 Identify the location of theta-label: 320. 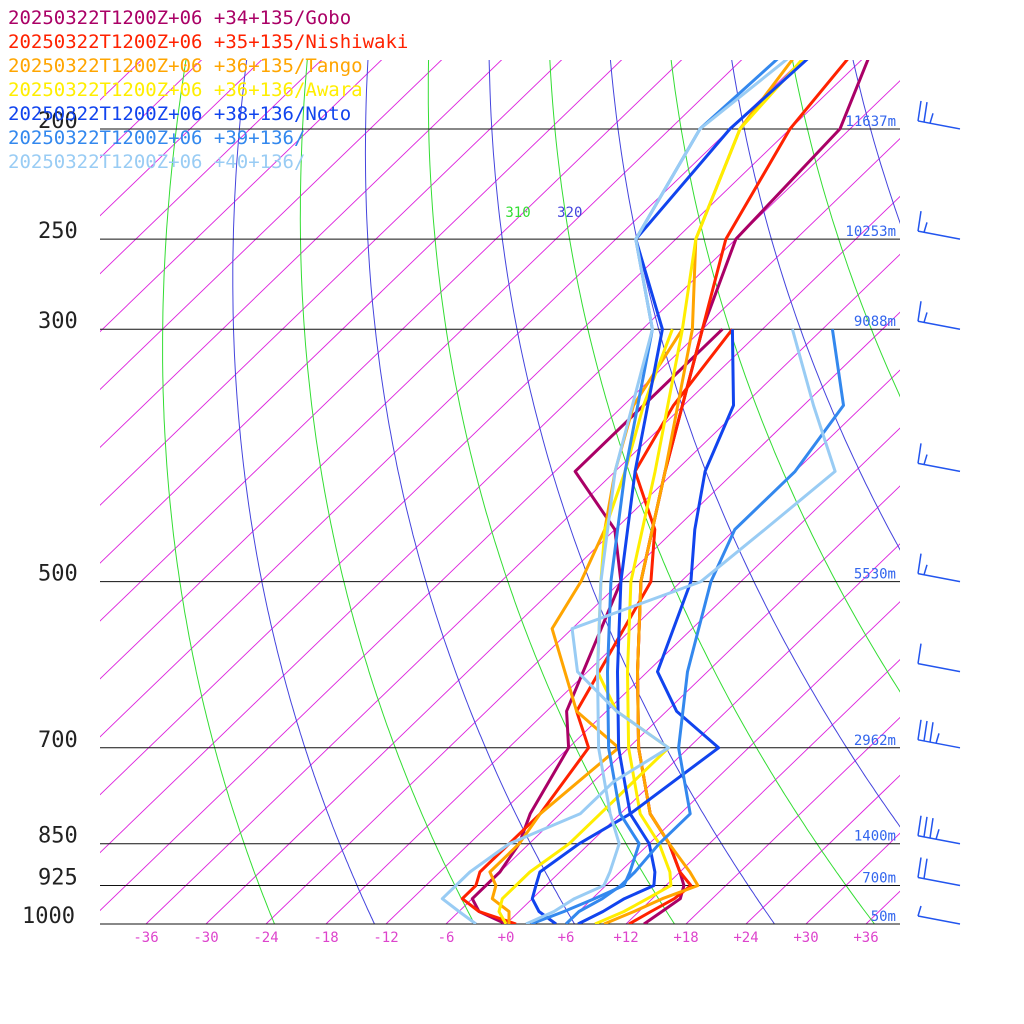
(569, 213).